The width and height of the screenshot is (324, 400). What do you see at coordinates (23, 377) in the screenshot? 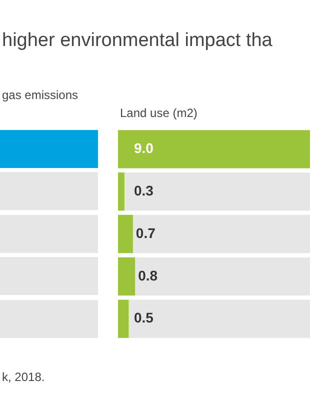
I see `text: k, 2018.` at bounding box center [23, 377].